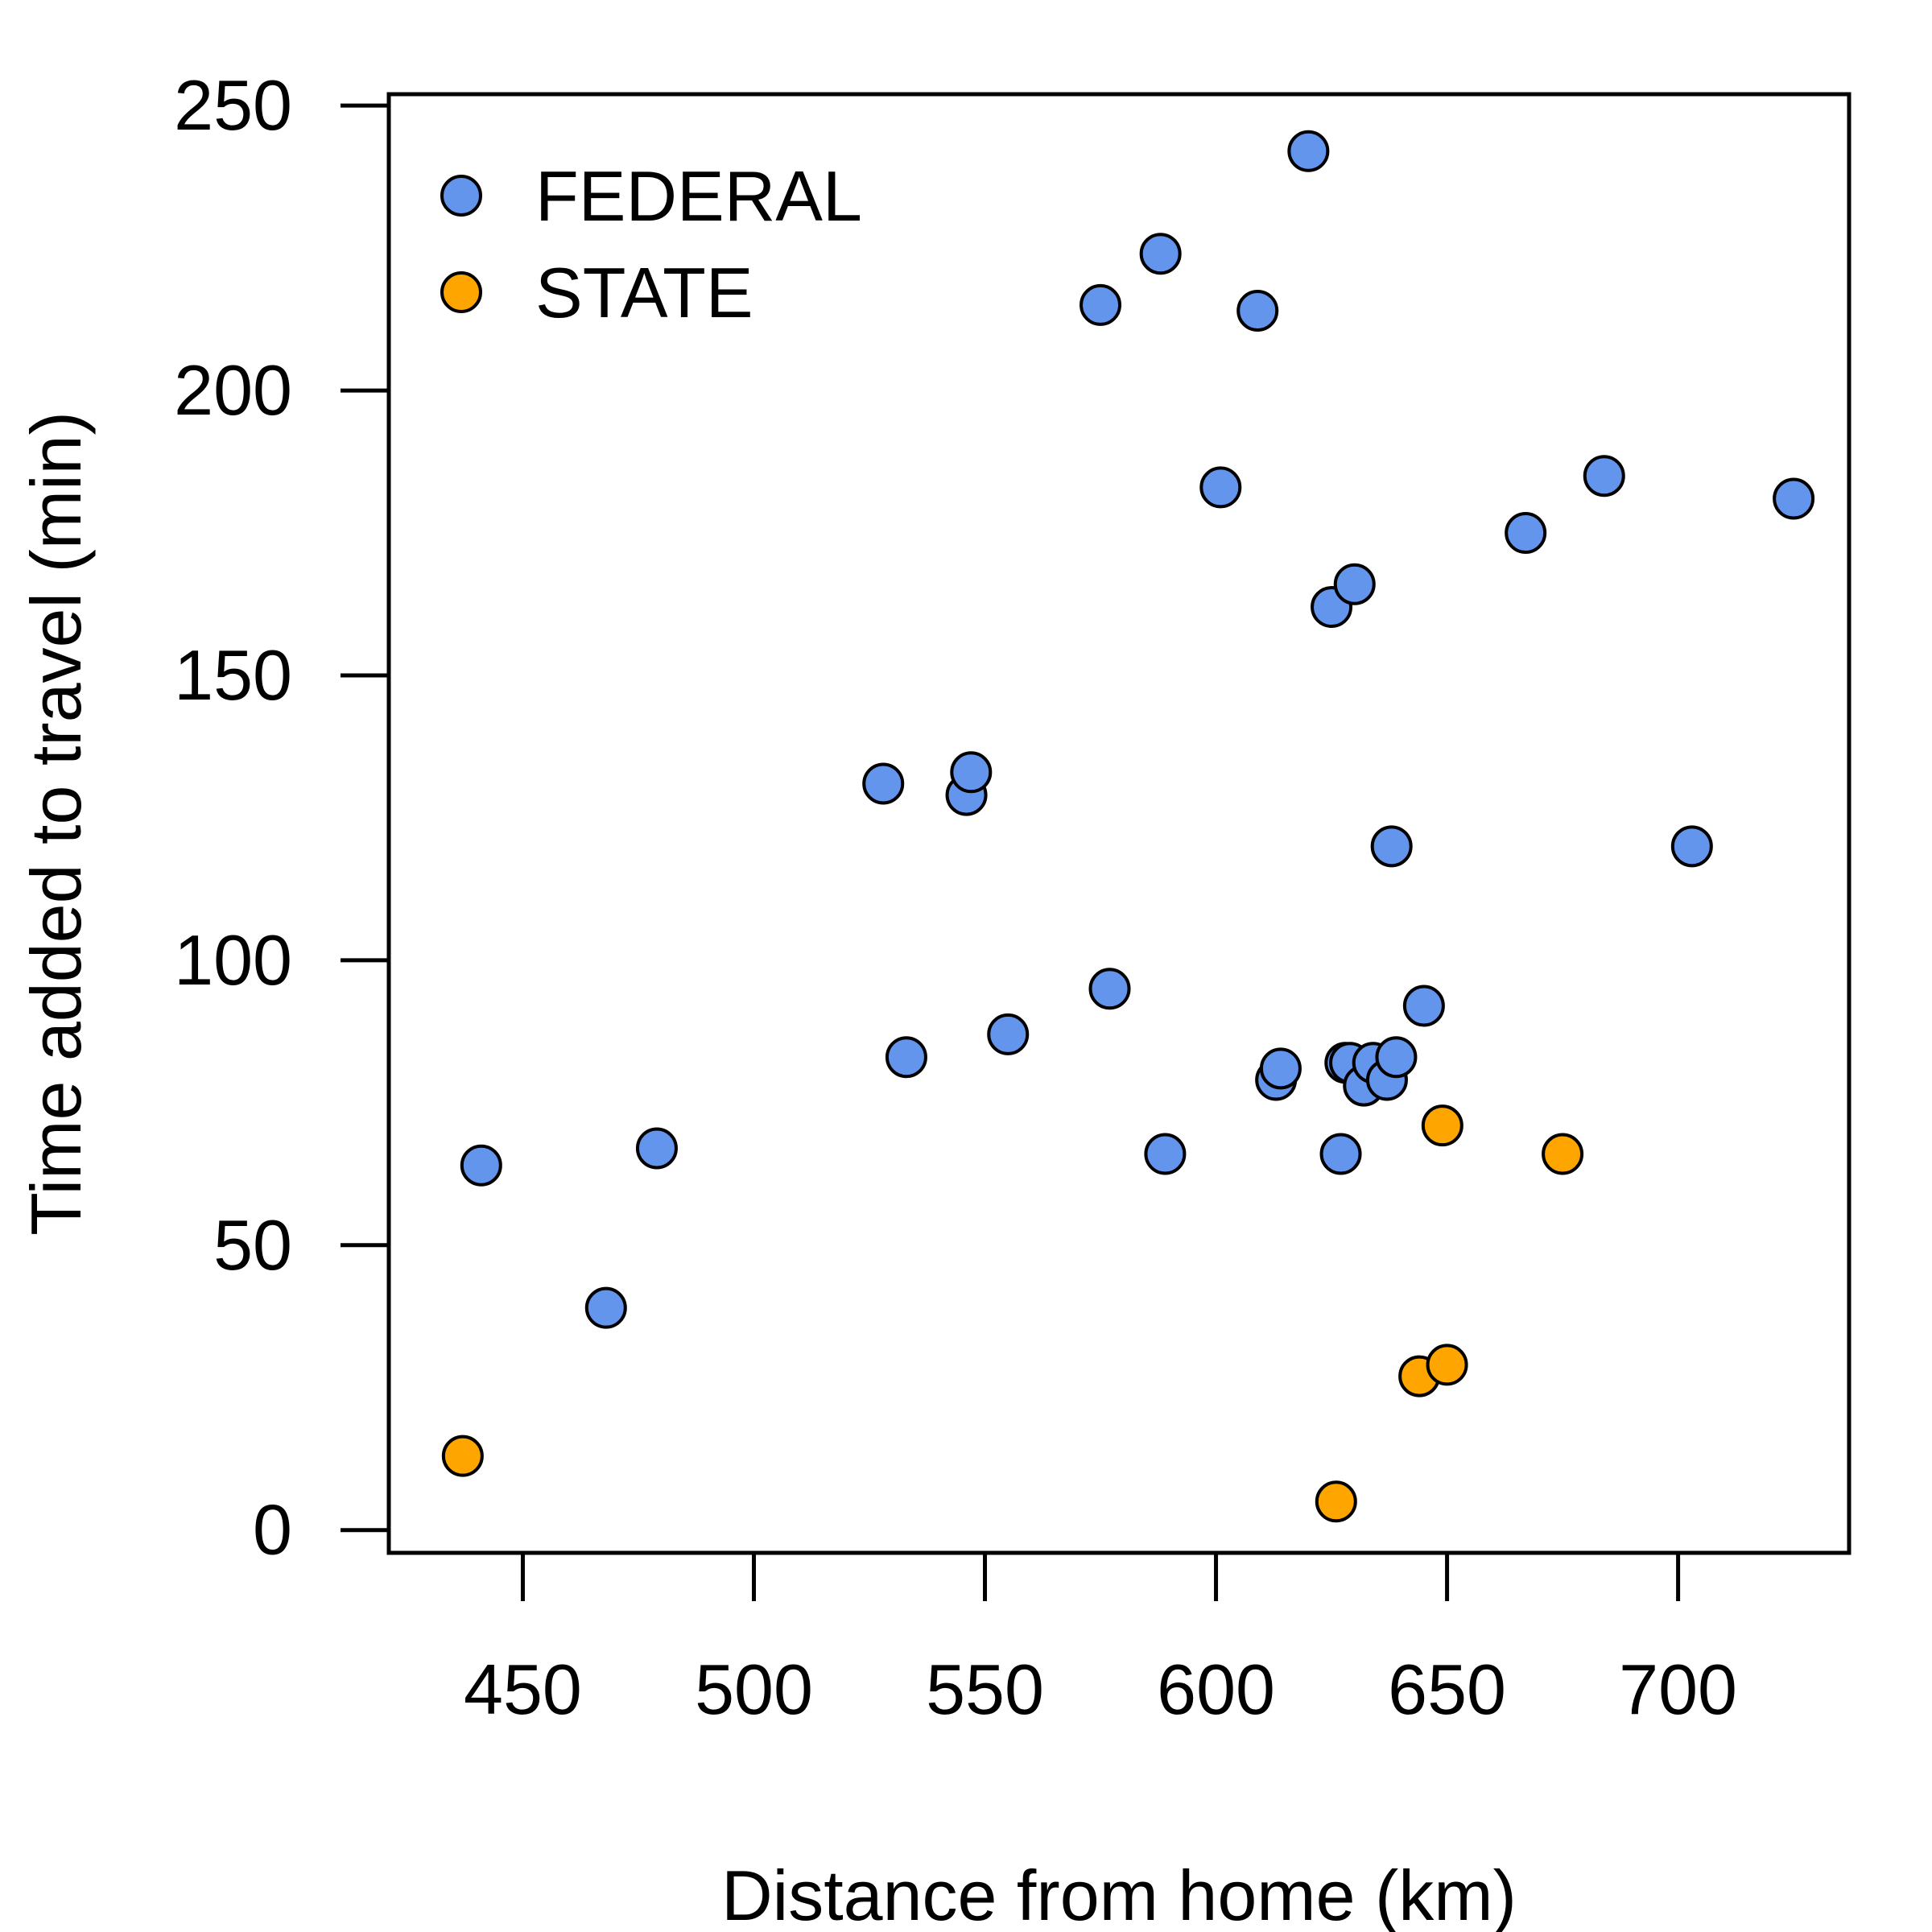  I want to click on x-tick-label: 450, so click(523, 1689).